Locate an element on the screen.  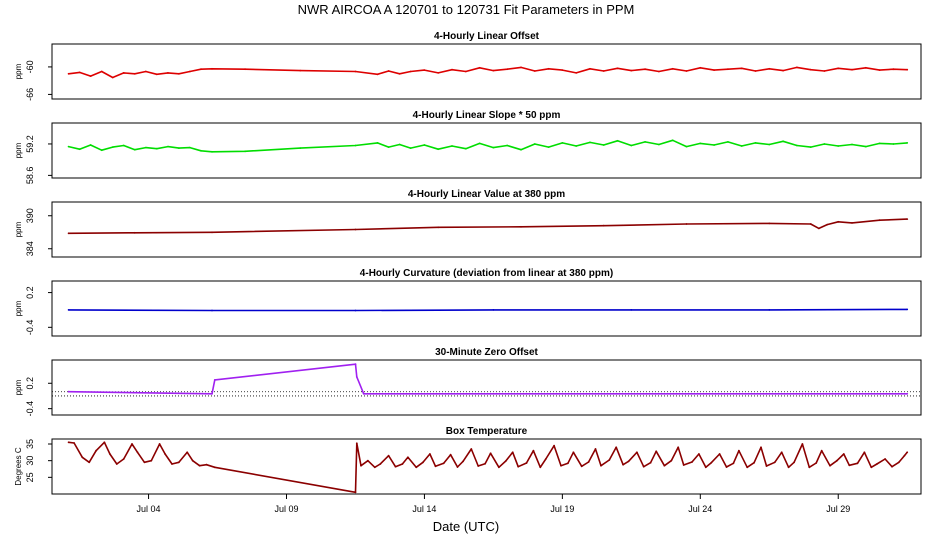
y-tick-label: 0.2 is located at coordinates (30, 292).